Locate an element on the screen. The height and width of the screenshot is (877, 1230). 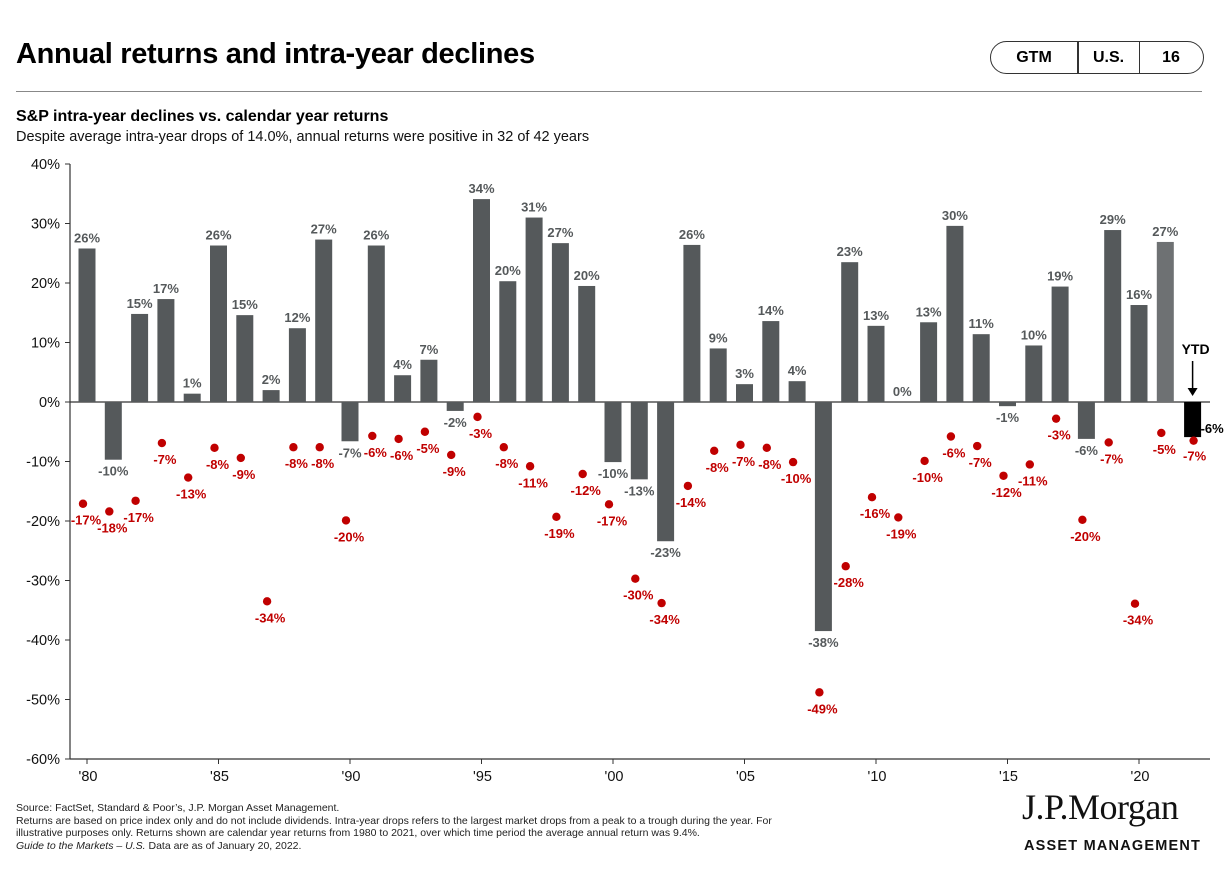
decline-label: -16% is located at coordinates (875, 513).